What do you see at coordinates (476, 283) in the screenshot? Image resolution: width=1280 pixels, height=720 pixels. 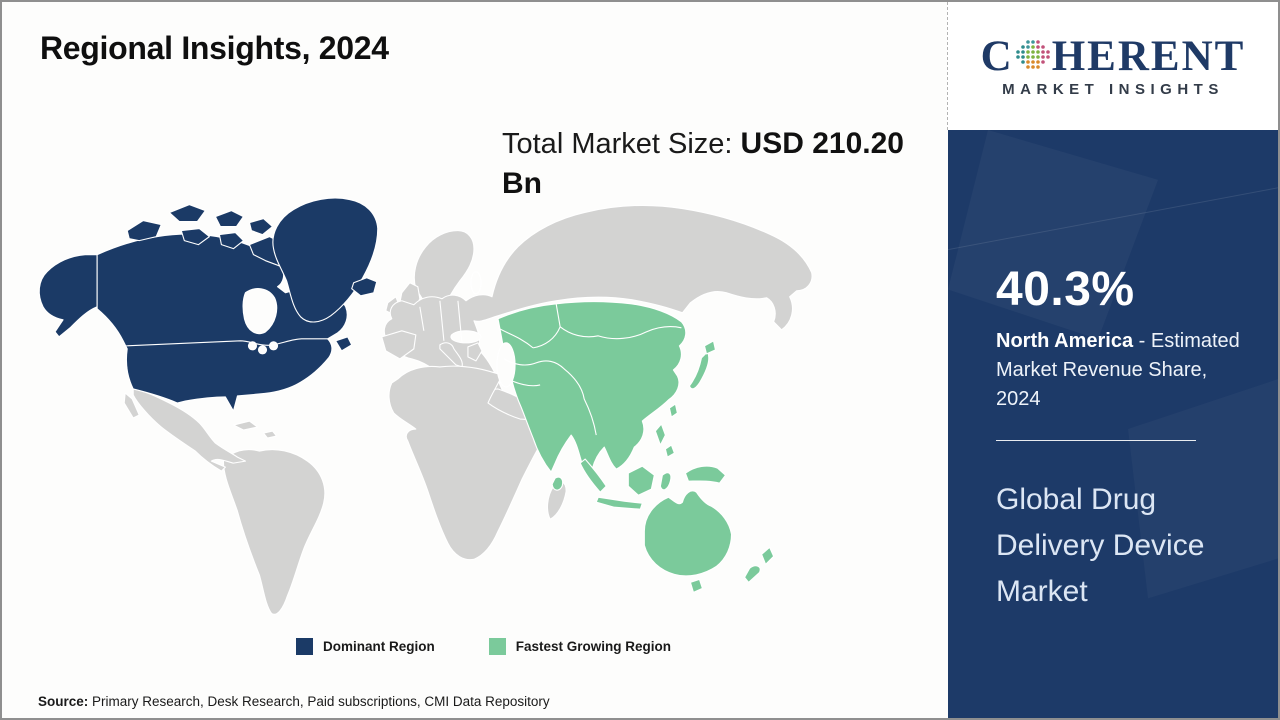 I see `baltic-sea` at bounding box center [476, 283].